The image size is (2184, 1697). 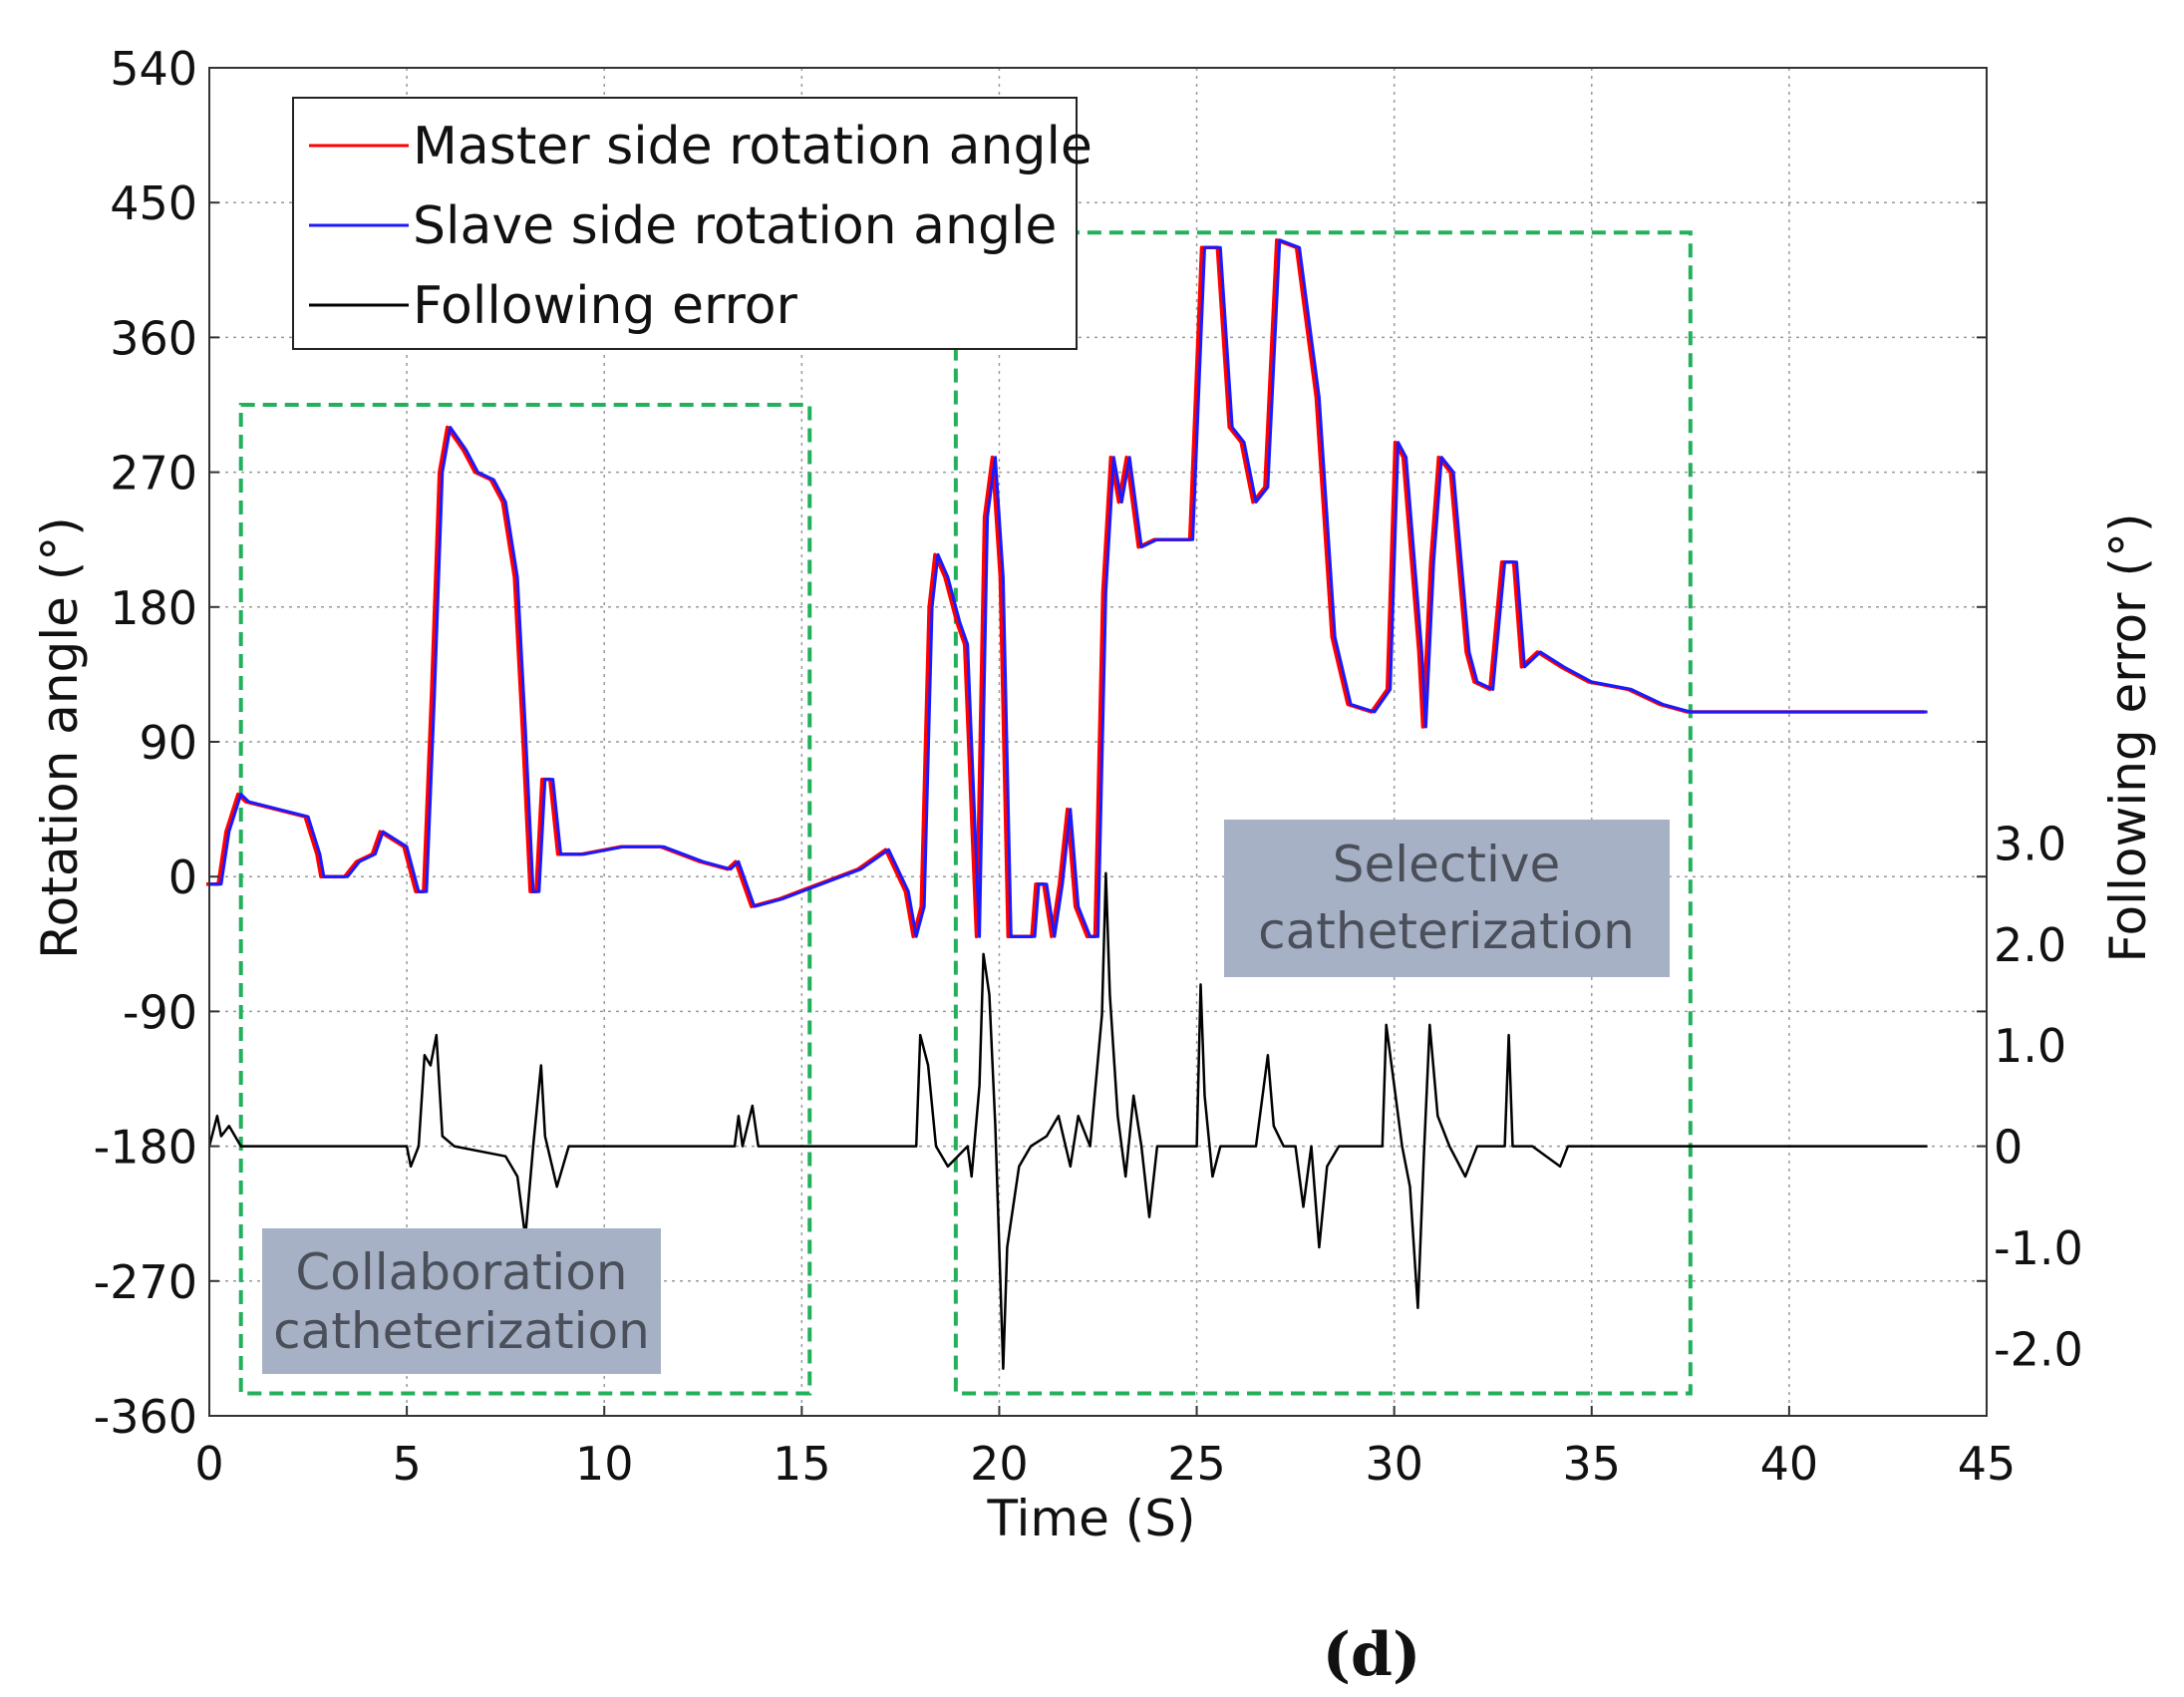 What do you see at coordinates (60, 737) in the screenshot?
I see `y-axis-title: Rotation angle (°)` at bounding box center [60, 737].